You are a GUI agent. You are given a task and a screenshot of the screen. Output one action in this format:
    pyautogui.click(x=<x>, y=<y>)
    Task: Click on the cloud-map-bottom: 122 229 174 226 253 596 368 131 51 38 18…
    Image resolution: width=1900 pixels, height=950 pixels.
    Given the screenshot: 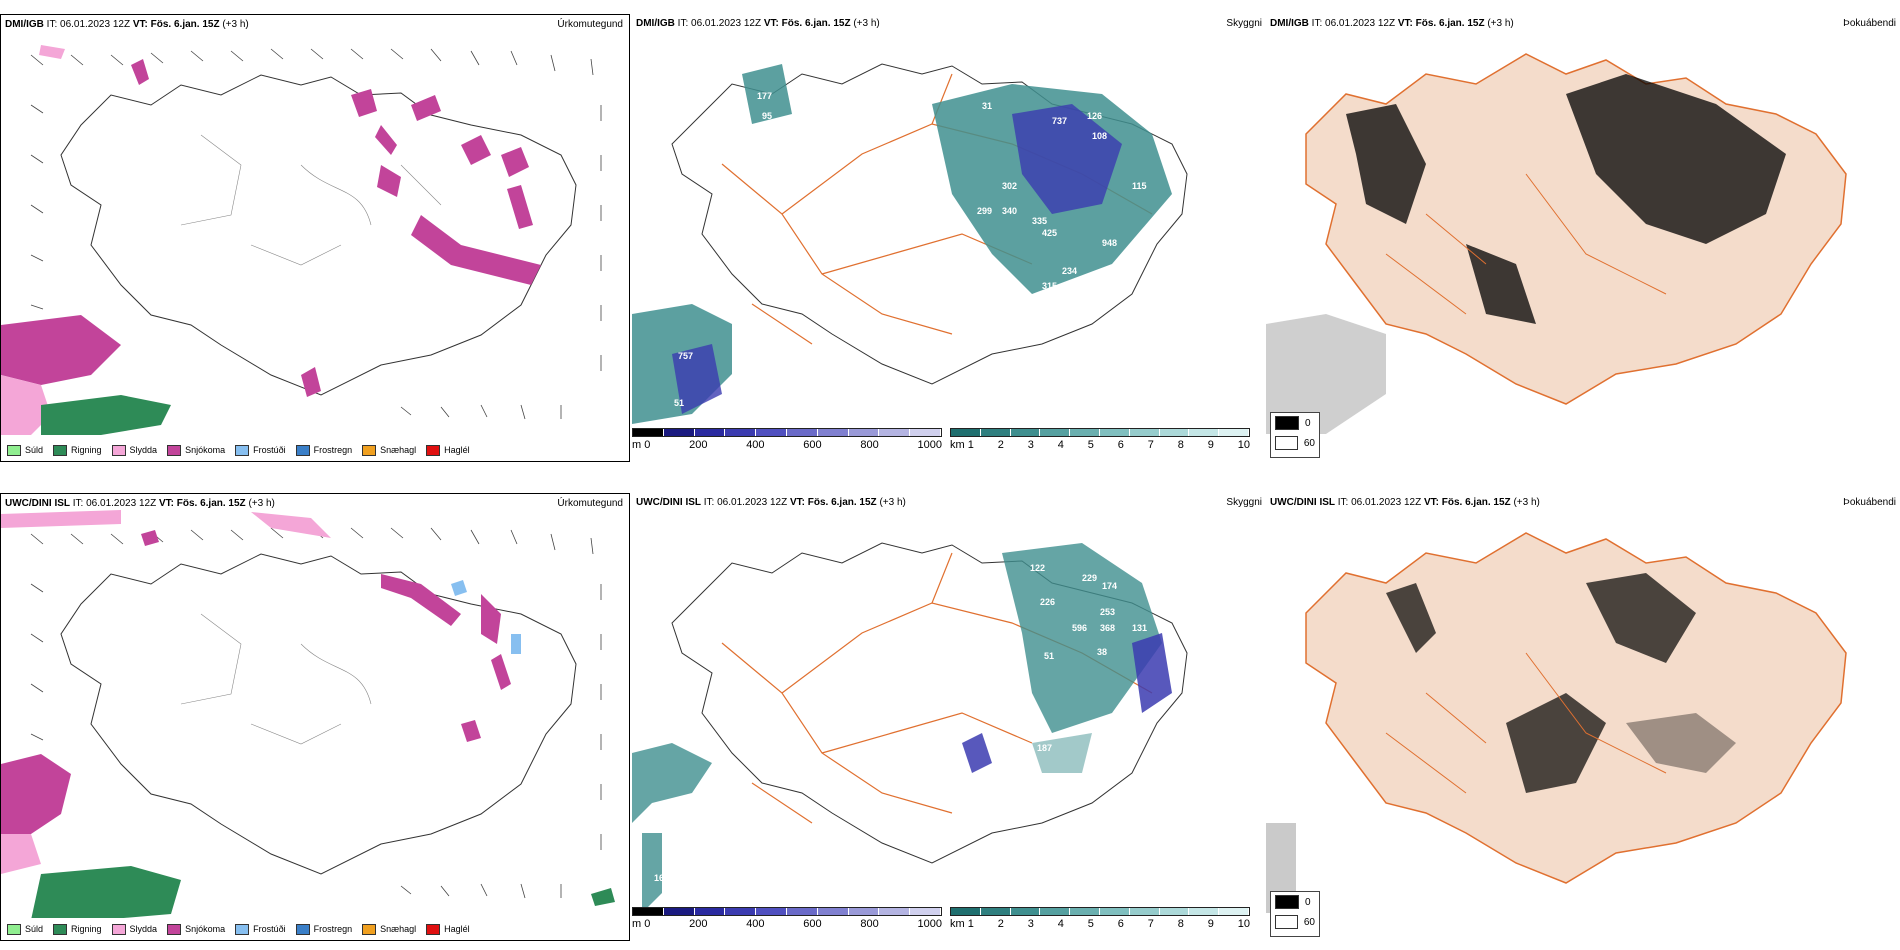 What is the action you would take?
    pyautogui.click(x=910, y=710)
    